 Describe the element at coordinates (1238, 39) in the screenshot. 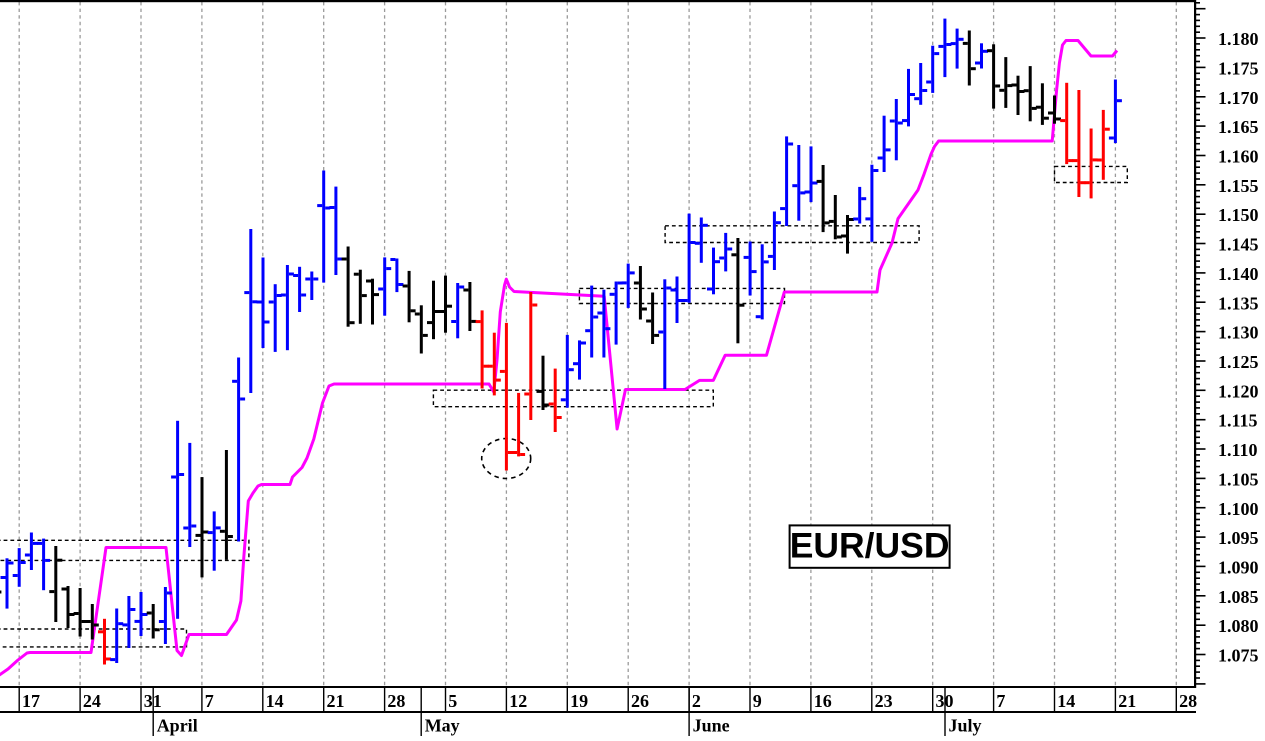

I see `svg-text: 1.180` at that location.